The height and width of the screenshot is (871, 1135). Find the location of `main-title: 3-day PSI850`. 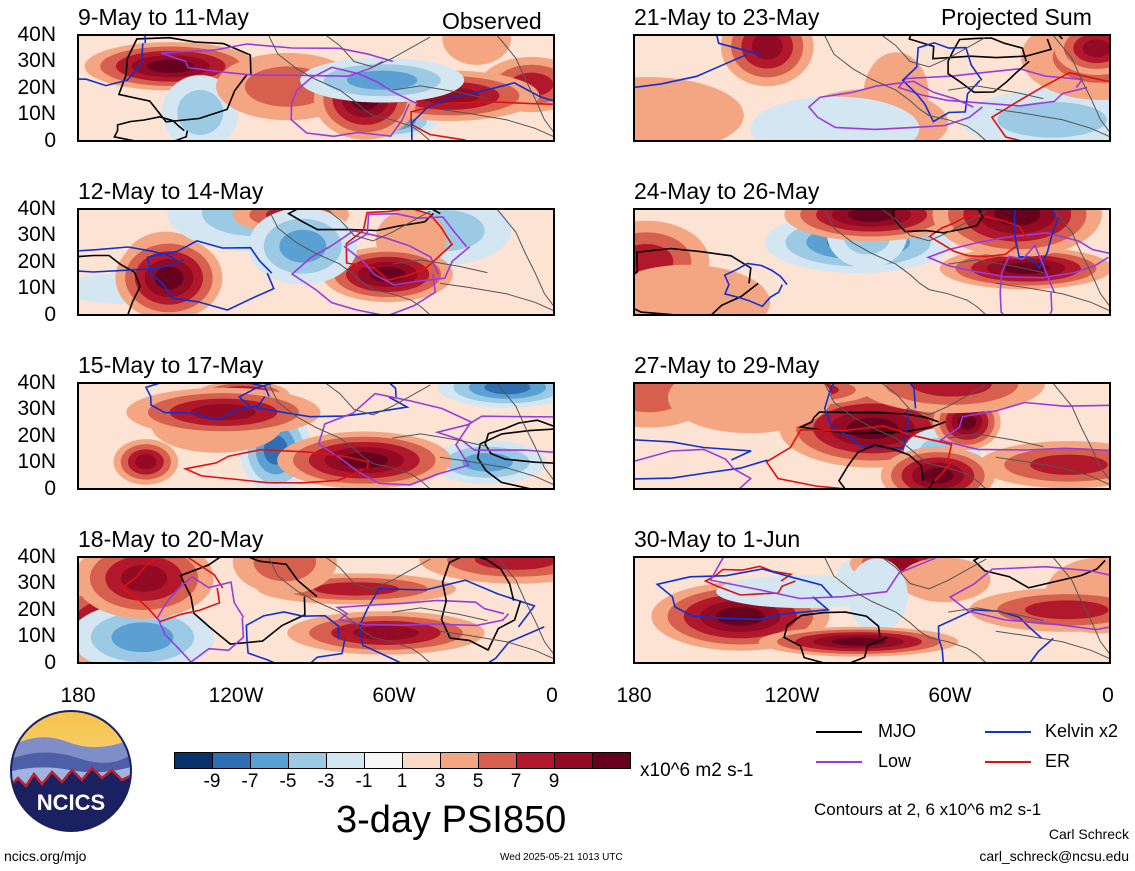

main-title: 3-day PSI850 is located at coordinates (451, 820).